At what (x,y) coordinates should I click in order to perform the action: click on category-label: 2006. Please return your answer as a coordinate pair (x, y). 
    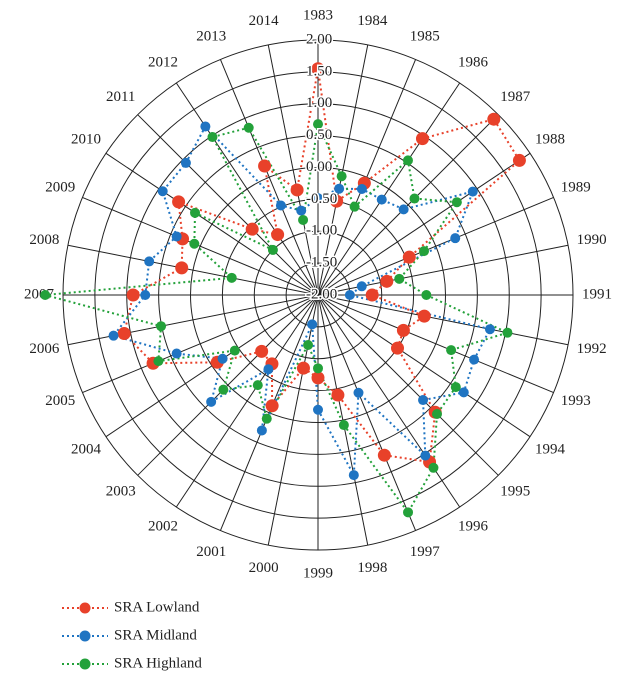
    Looking at the image, I should click on (44, 349).